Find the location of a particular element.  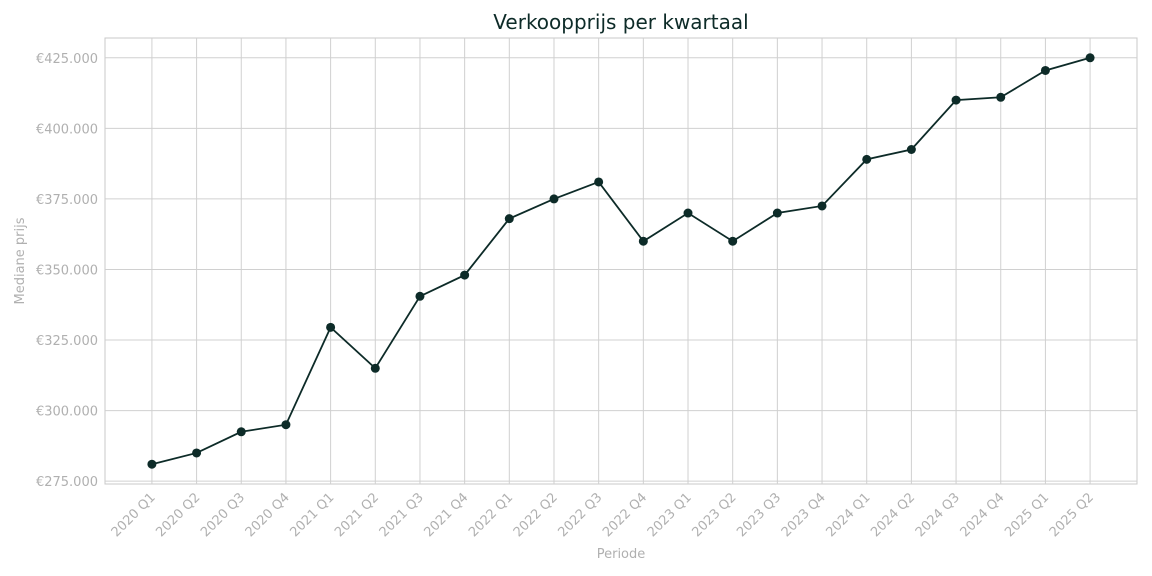

y-tick-label: €275.000 is located at coordinates (67, 482).